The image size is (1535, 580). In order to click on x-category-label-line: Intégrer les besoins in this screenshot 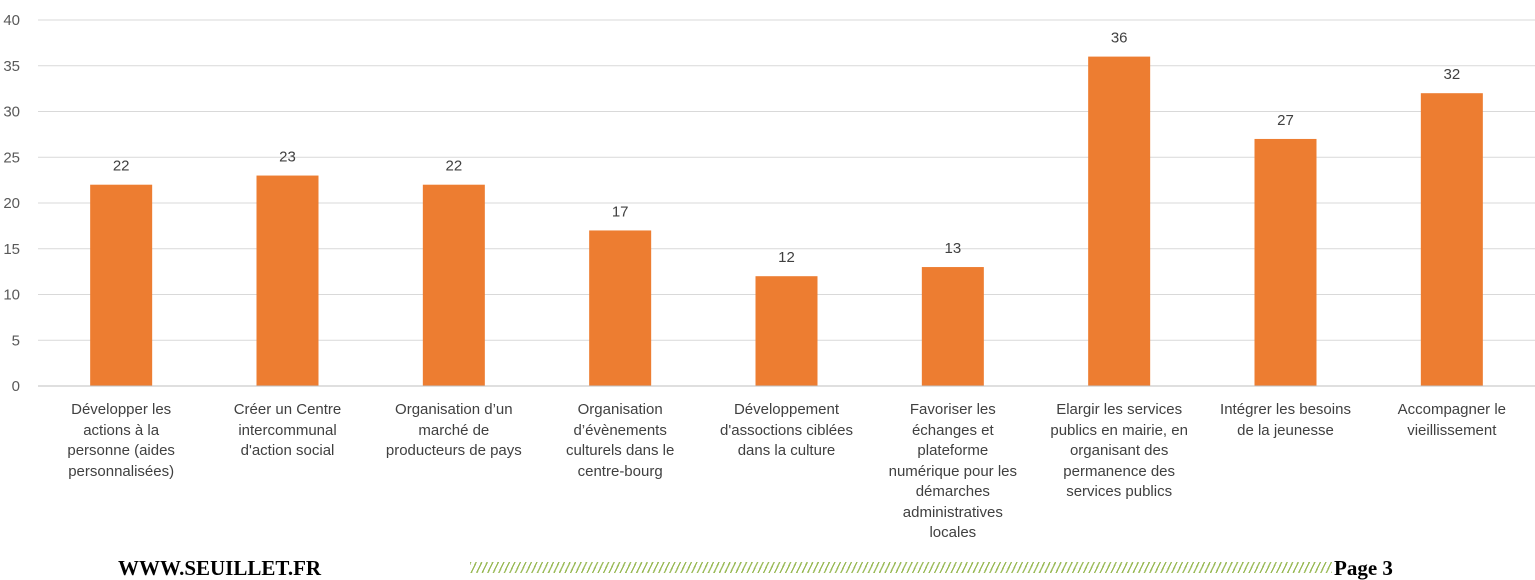, I will do `click(1285, 409)`.